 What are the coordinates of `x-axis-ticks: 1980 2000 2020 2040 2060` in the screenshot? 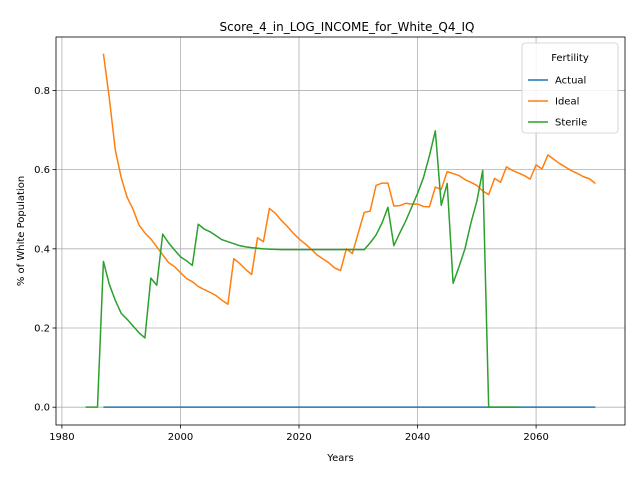 It's located at (299, 434).